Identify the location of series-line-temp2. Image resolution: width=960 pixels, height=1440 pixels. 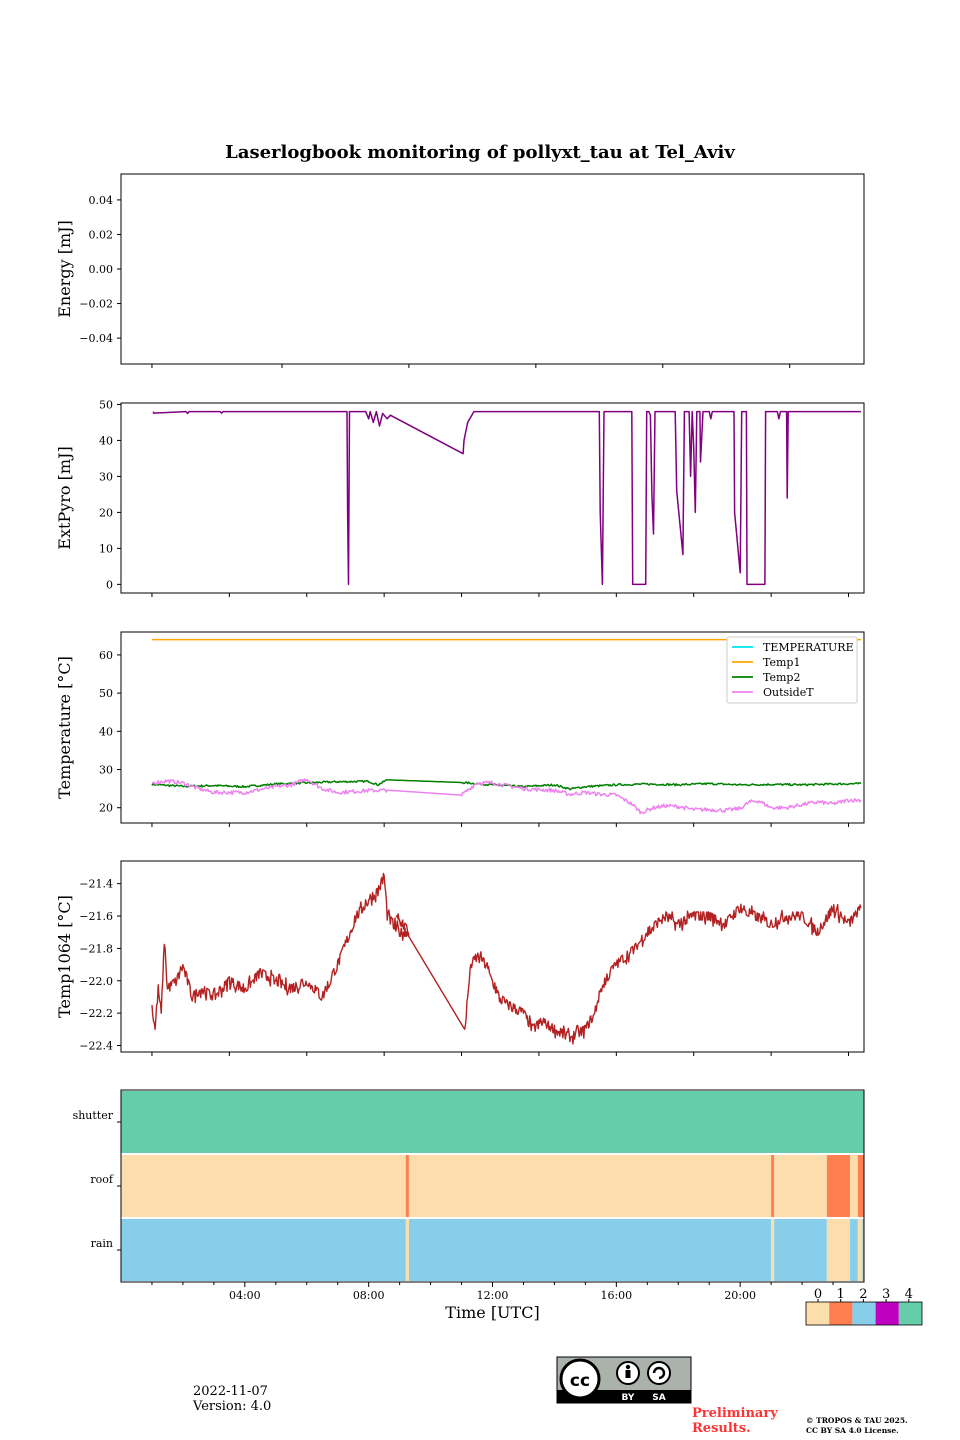
(506, 785).